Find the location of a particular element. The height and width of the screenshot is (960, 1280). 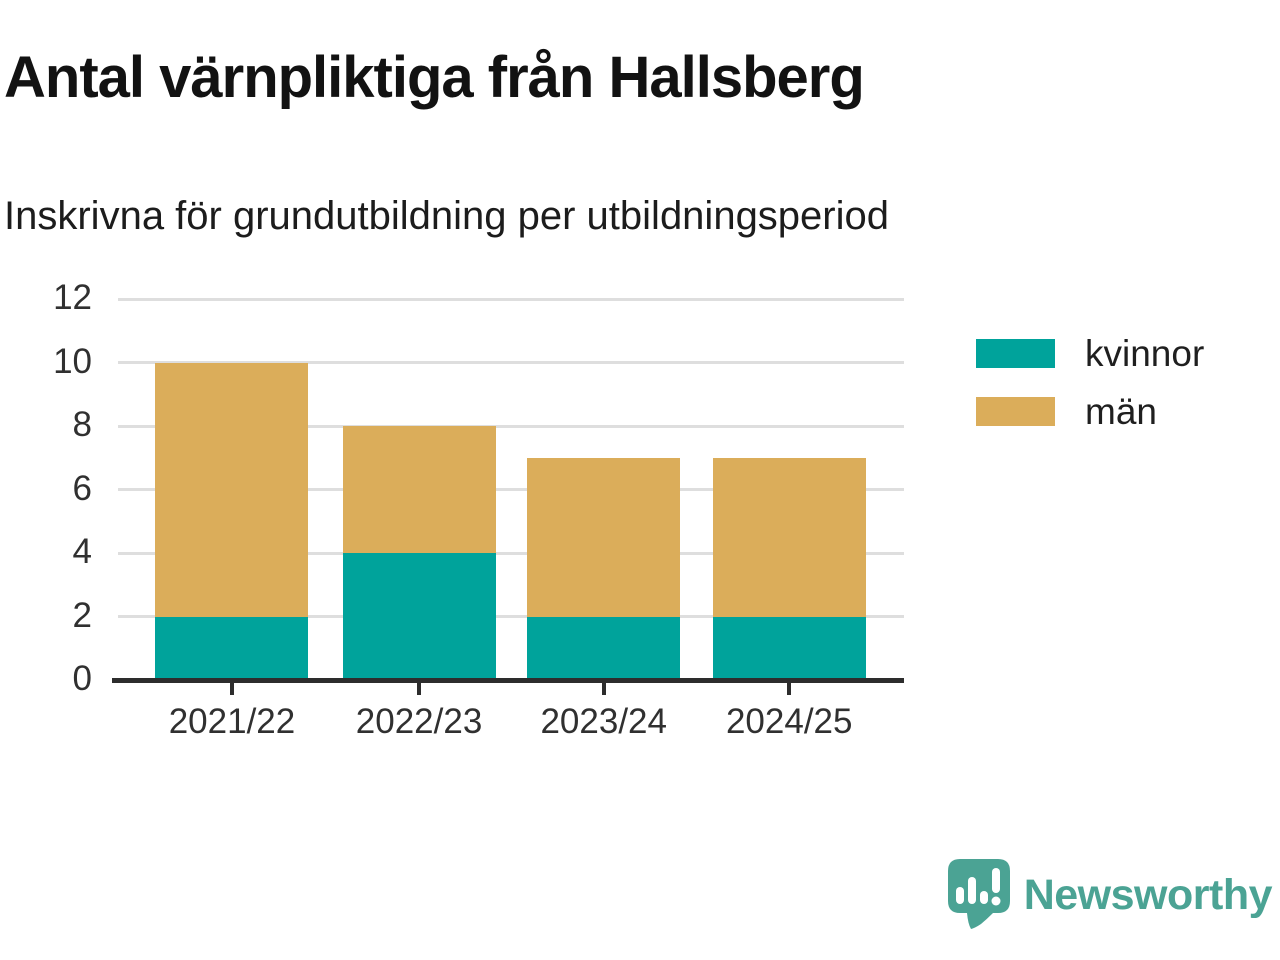

branding: Newsworthy is located at coordinates (1110, 895).